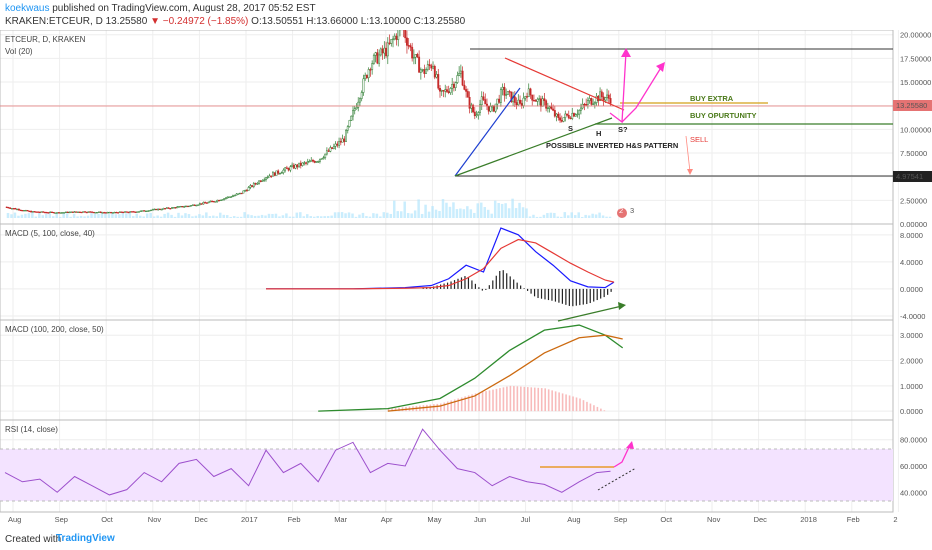 This screenshot has width=932, height=550. Describe the element at coordinates (85, 538) in the screenshot. I see `tradingview-logo: TradingView` at that location.